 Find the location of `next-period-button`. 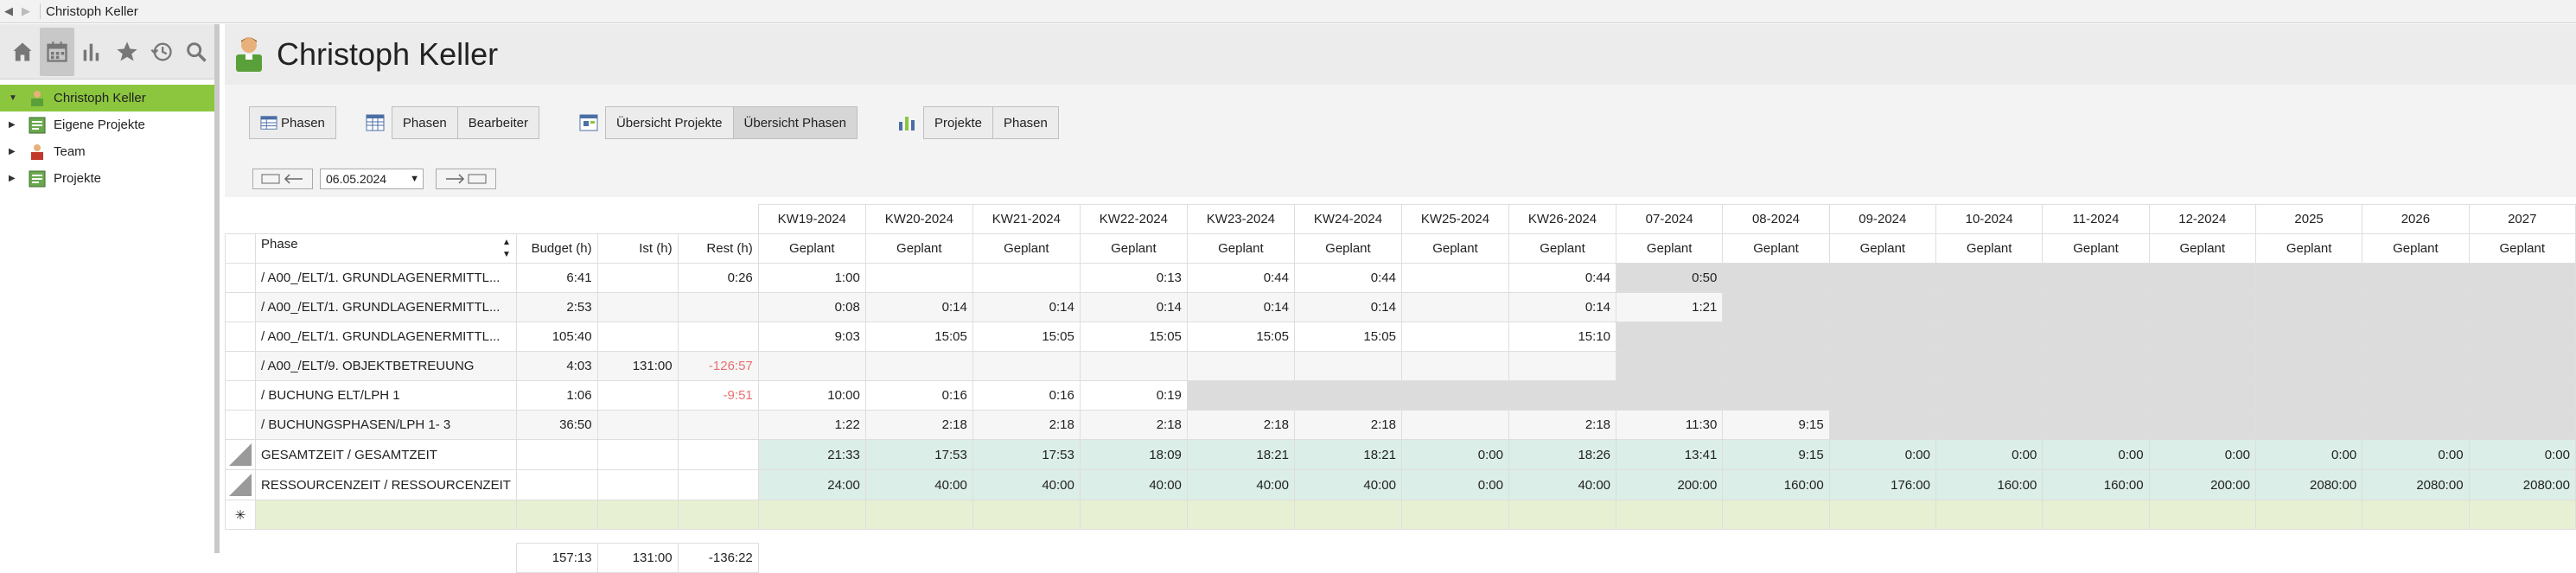

next-period-button is located at coordinates (466, 179).